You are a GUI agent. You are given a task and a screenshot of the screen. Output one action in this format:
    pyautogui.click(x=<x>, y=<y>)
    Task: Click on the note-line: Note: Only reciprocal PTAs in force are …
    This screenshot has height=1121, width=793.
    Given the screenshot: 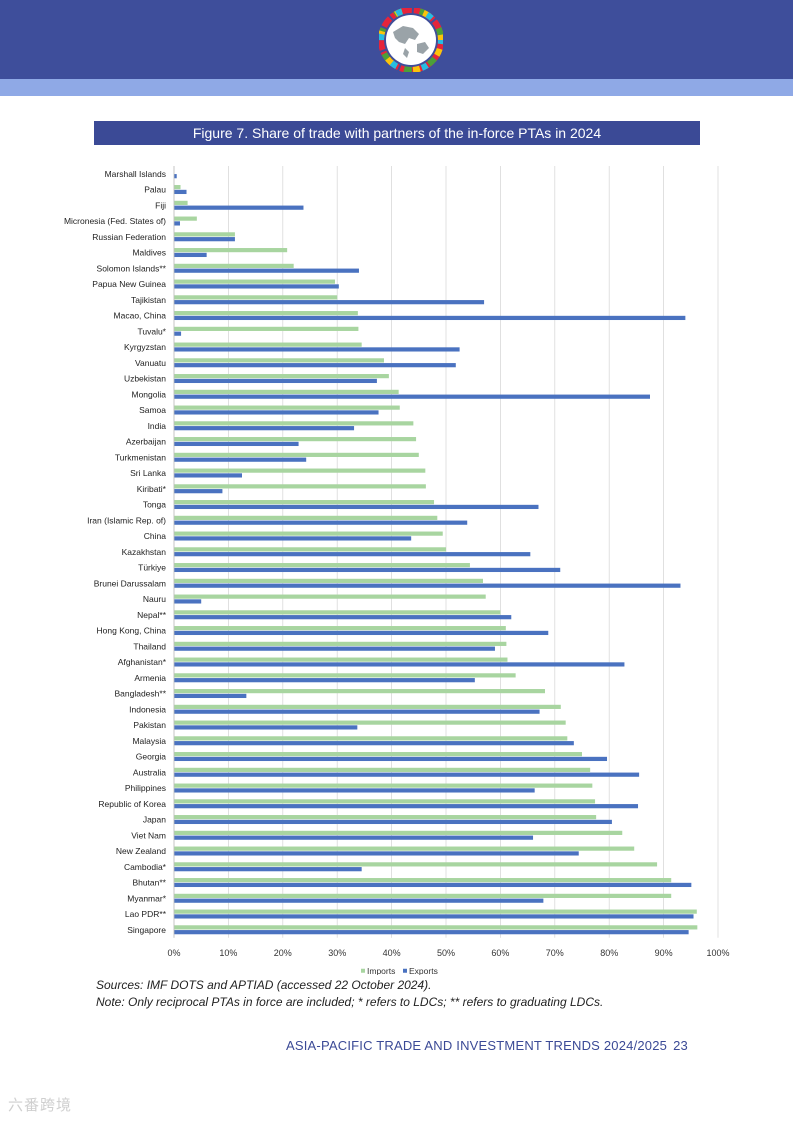 What is the action you would take?
    pyautogui.click(x=350, y=1002)
    